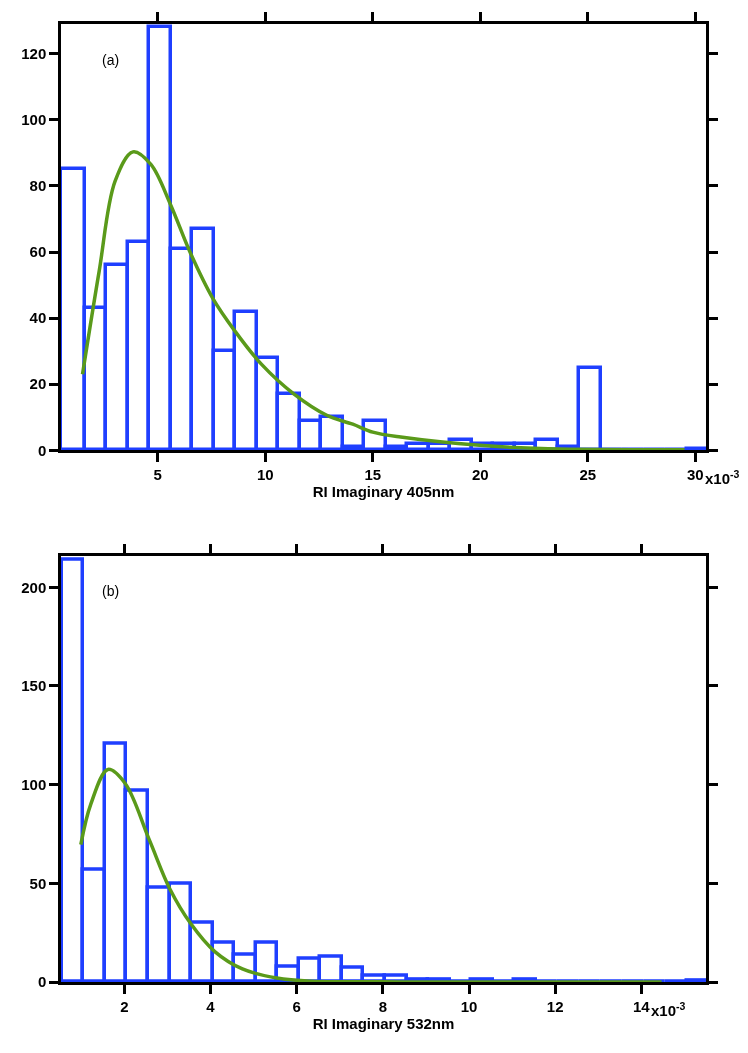  I want to click on x-tick-label: 2, so click(124, 1006).